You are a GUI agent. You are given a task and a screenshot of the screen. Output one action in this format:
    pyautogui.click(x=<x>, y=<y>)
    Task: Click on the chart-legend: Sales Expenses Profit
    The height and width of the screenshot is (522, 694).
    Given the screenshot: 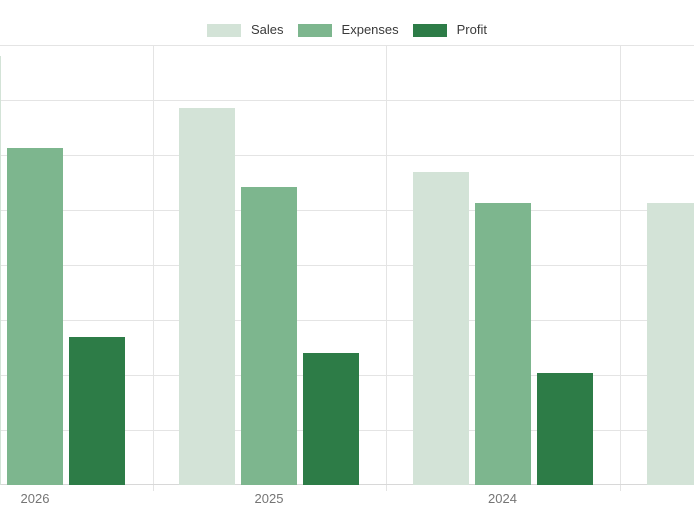 What is the action you would take?
    pyautogui.click(x=347, y=30)
    